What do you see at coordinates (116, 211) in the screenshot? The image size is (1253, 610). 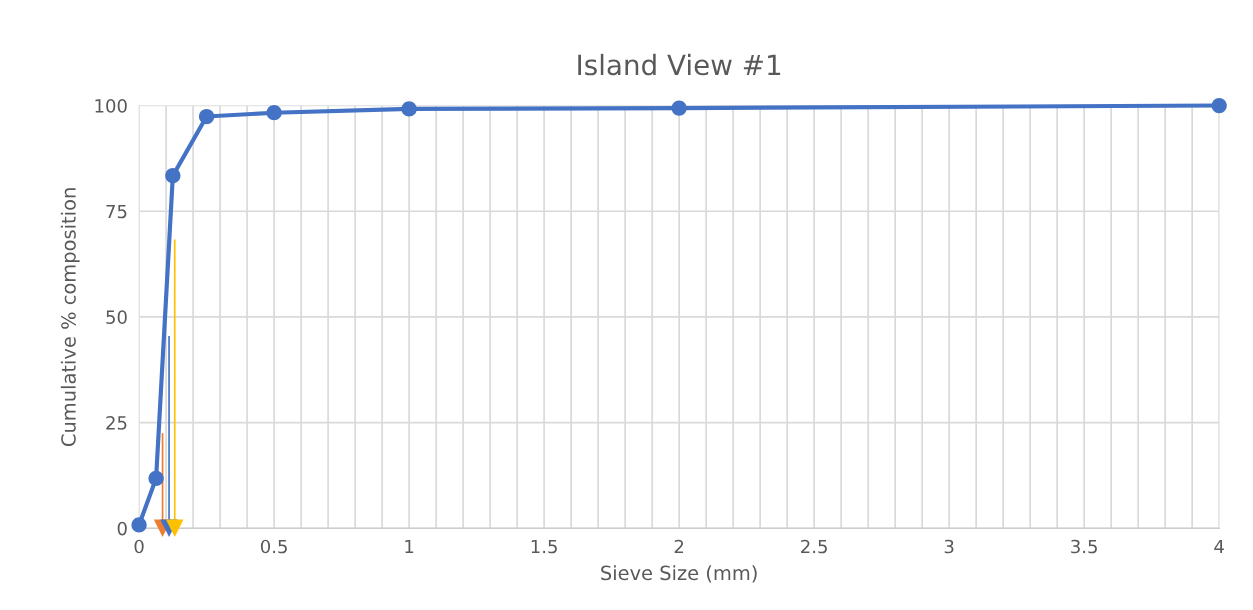 I see `y-tick-label: 75` at bounding box center [116, 211].